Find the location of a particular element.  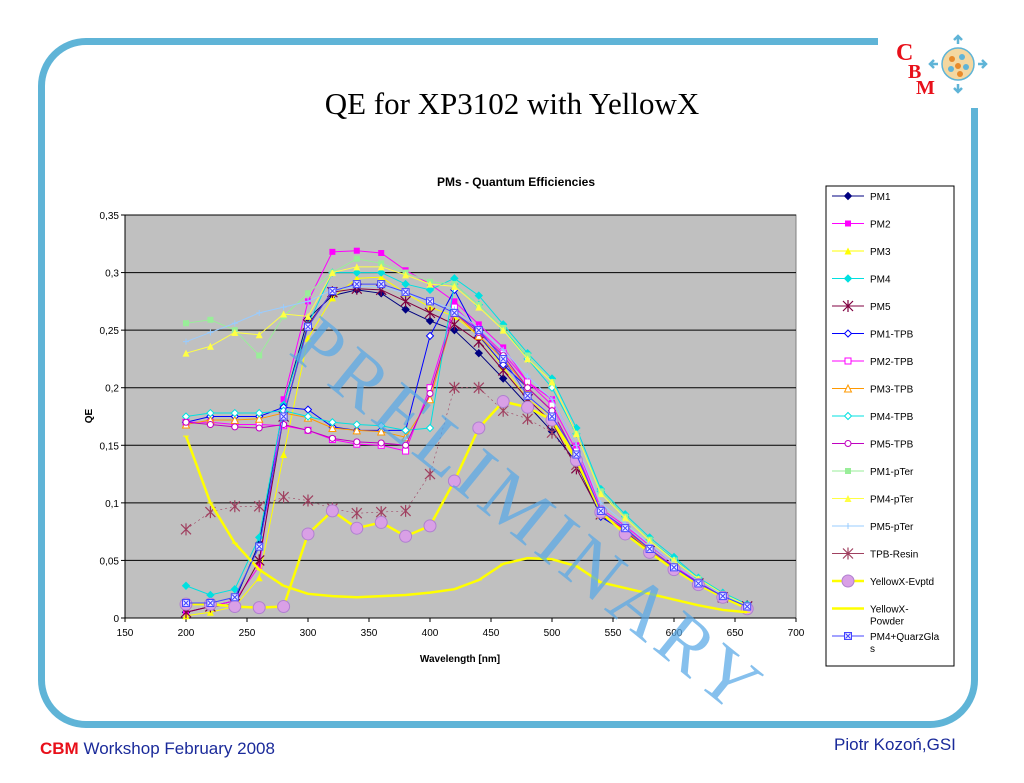

x-tick-label: 450 is located at coordinates (491, 633).